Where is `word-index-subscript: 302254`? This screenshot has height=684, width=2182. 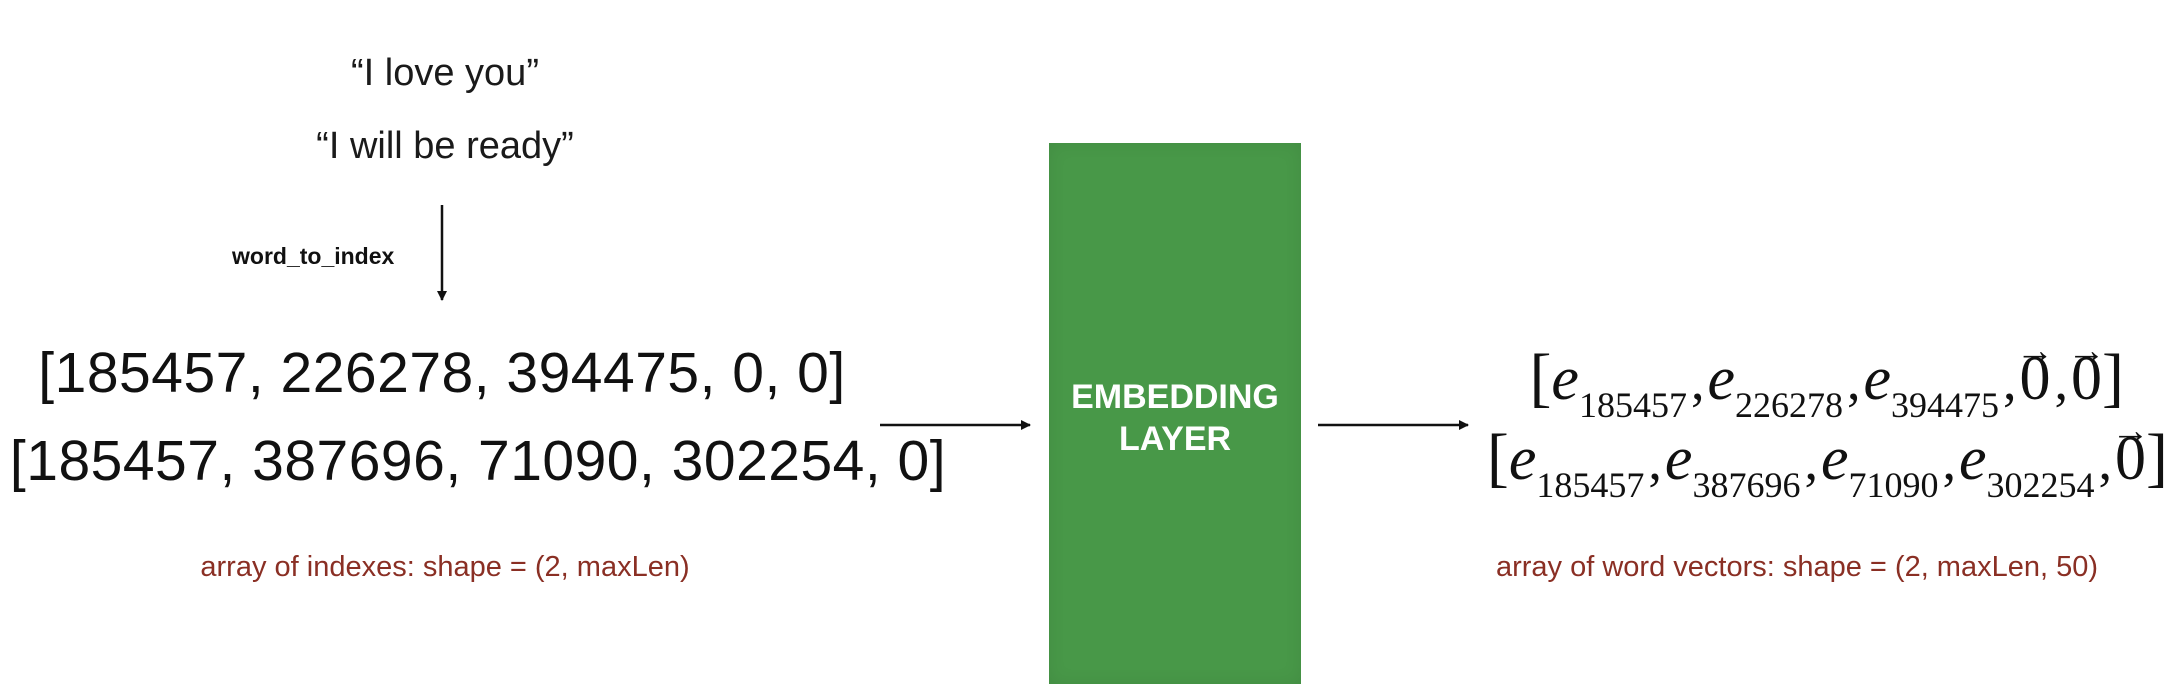
word-index-subscript: 302254 is located at coordinates (2040, 485).